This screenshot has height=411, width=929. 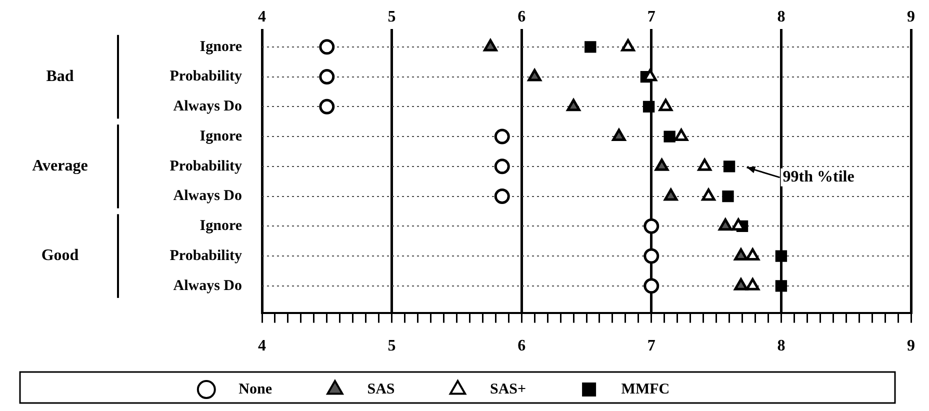 What do you see at coordinates (521, 389) in the screenshot?
I see `legend-label: SAS+` at bounding box center [521, 389].